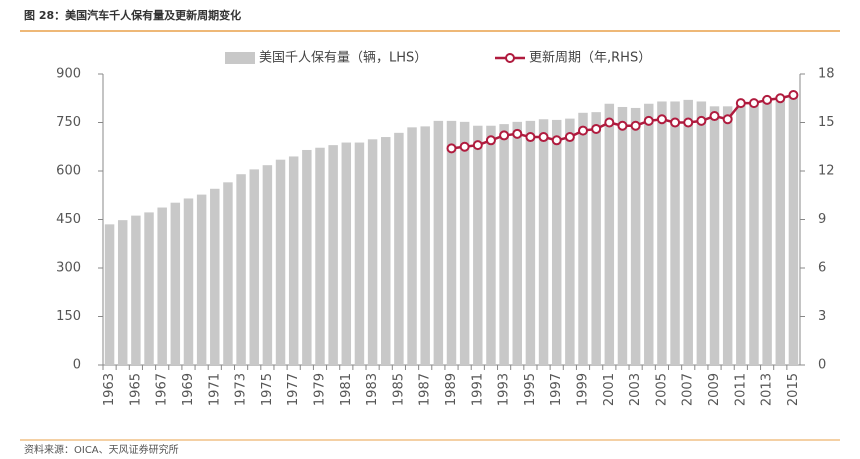  I want to click on x-tick-label: 1963, so click(109, 389).